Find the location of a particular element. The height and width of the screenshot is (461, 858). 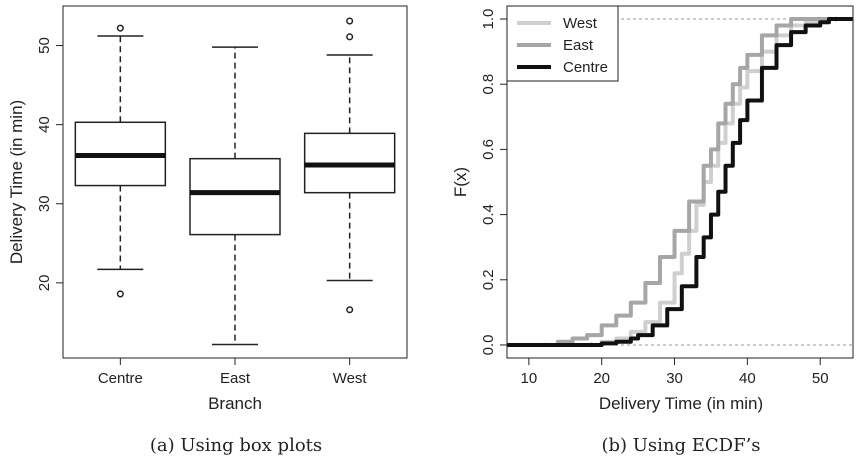

boxplot-x-tick-label: East is located at coordinates (235, 378).